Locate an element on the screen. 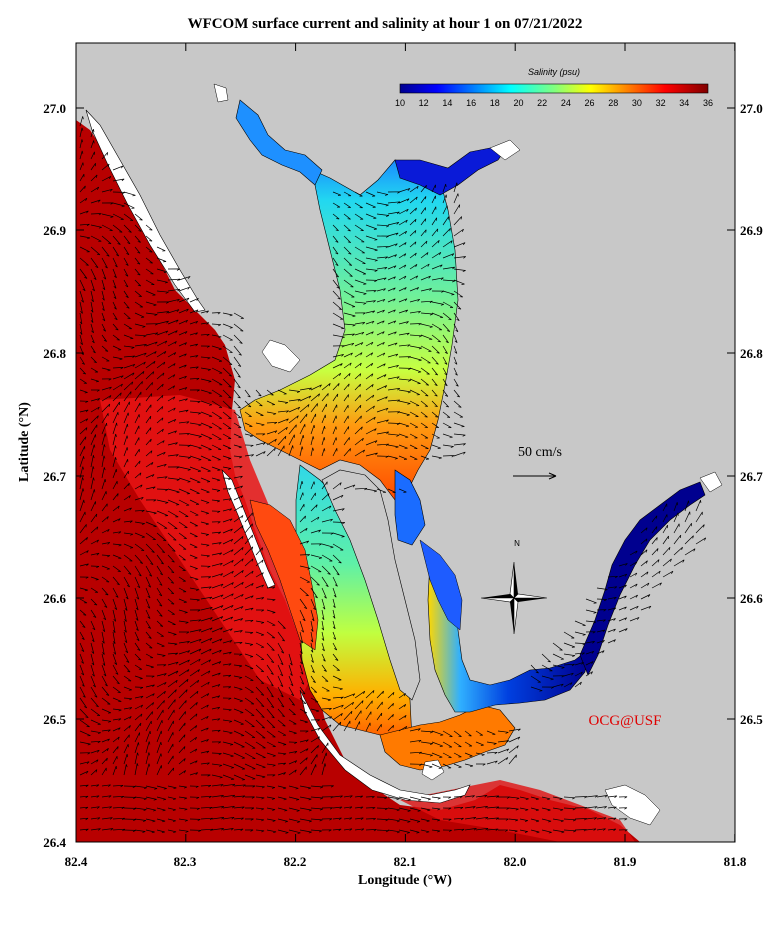 This screenshot has width=770, height=936. y-tick-label: 26.5 is located at coordinates (54, 719).